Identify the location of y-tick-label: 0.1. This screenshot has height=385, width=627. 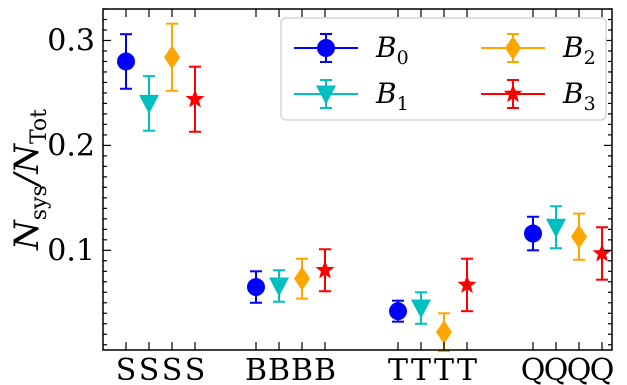
(71, 250).